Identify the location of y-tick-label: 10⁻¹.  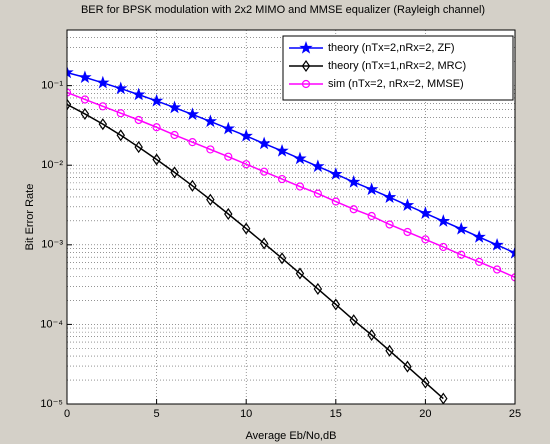
(52, 86).